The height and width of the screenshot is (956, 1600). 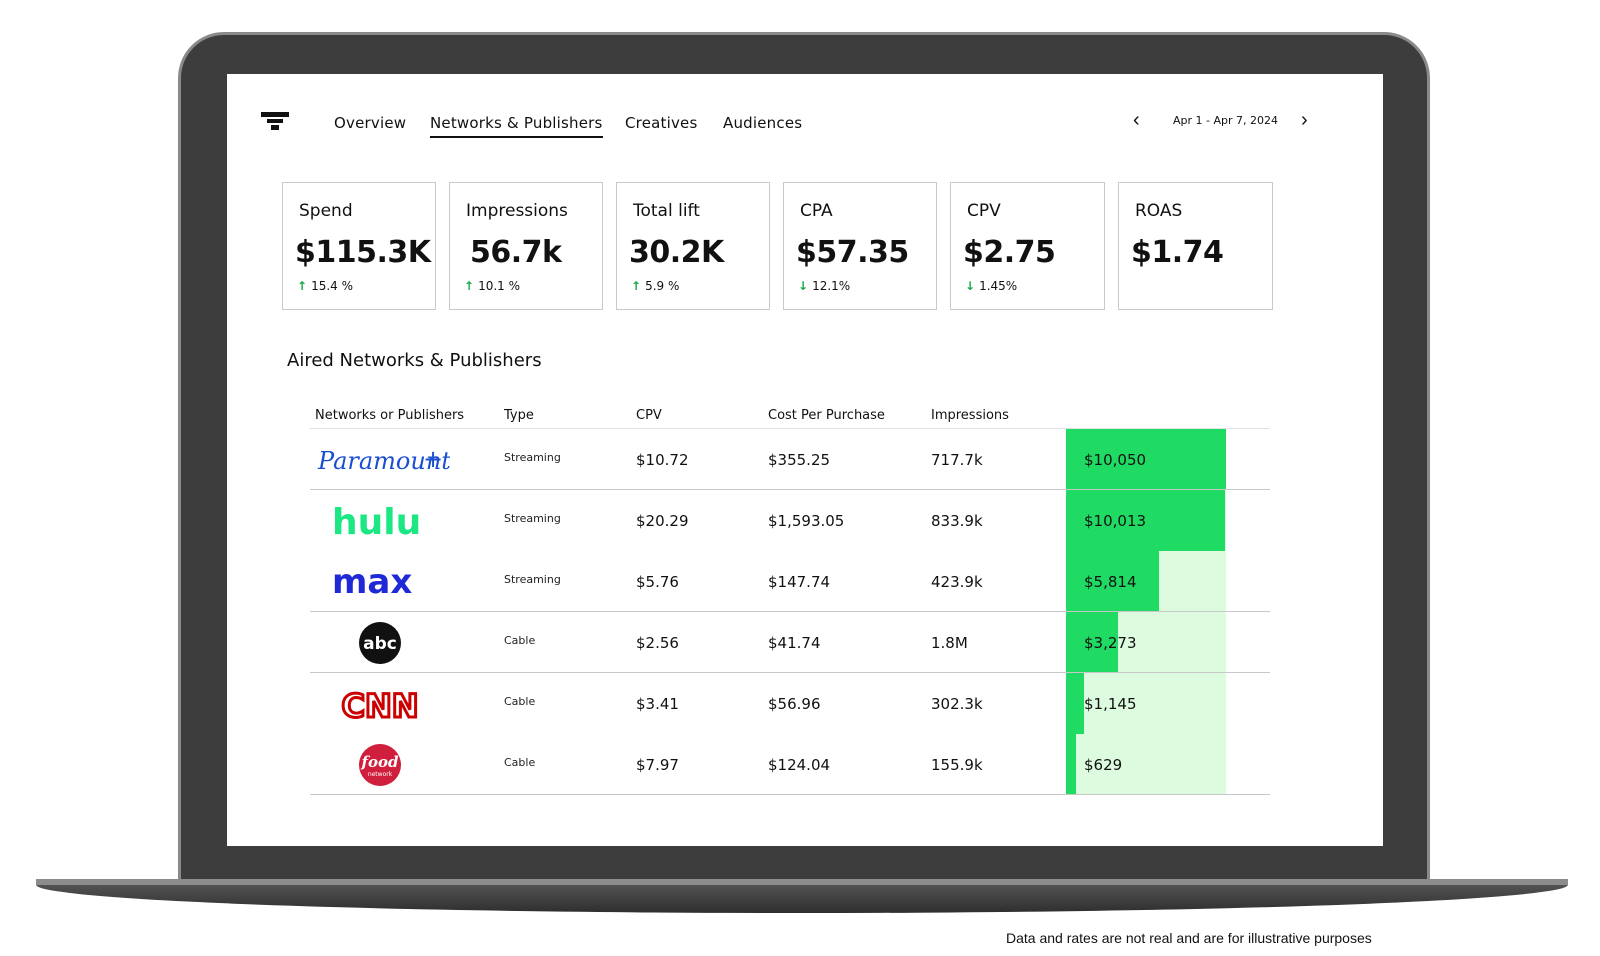 I want to click on spend-value: $3,273, so click(x=1110, y=643).